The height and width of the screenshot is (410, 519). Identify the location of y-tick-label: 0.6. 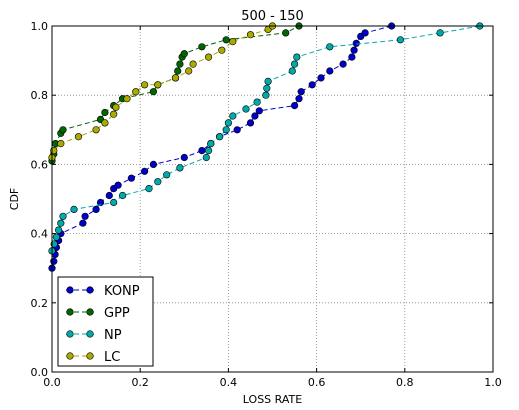
(40, 164).